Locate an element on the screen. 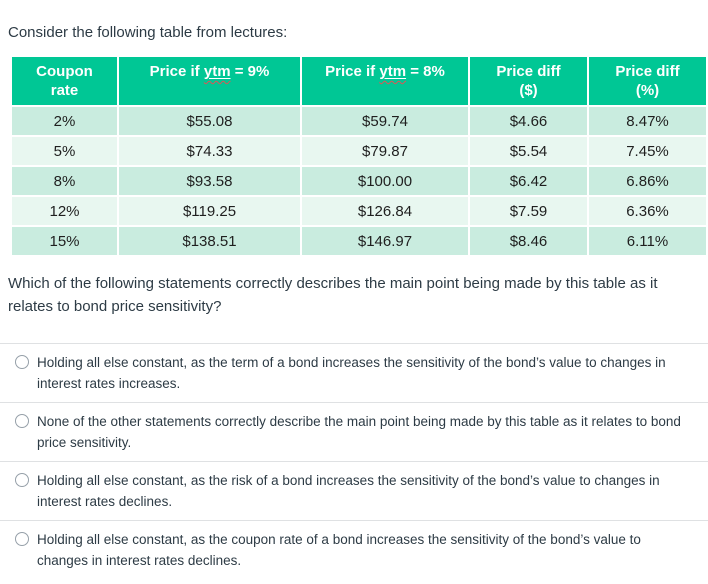  table-cell: $6.42 is located at coordinates (528, 181).